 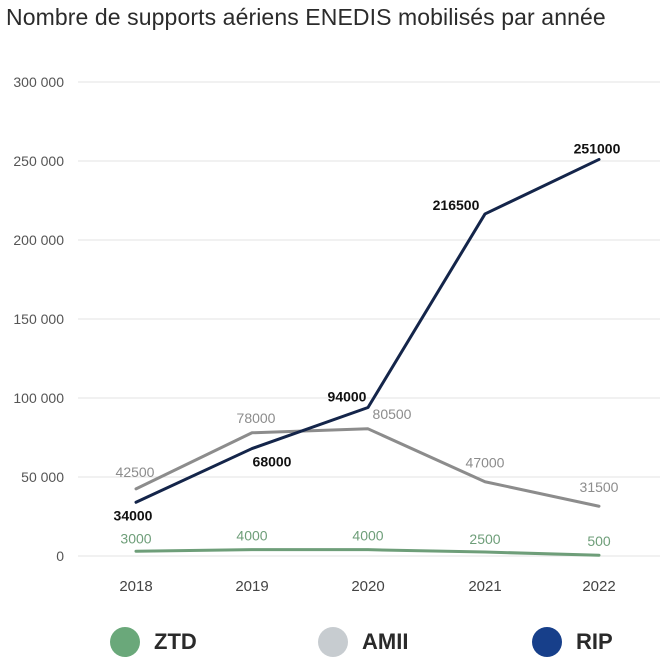 I want to click on legend-label-rip: RIP, so click(x=594, y=641).